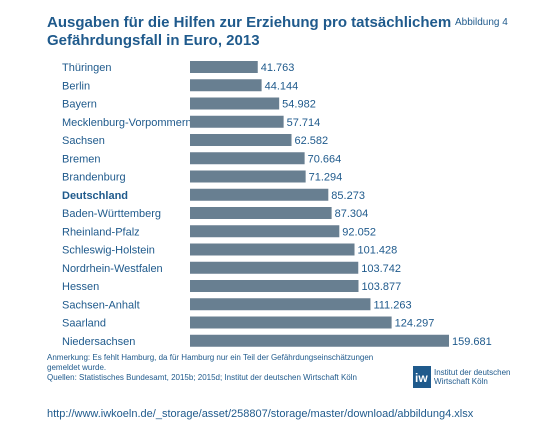 This screenshot has height=443, width=558. I want to click on value-label: 87.304, so click(352, 214).